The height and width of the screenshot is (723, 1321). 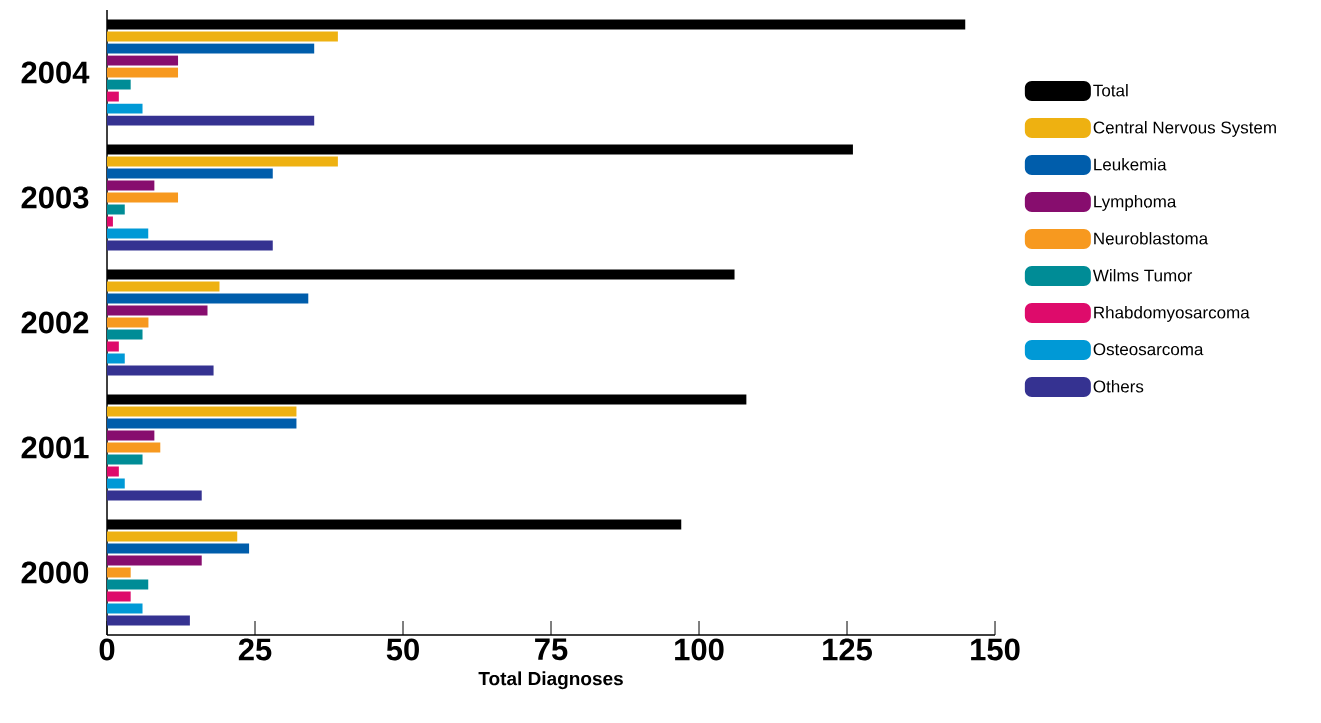 What do you see at coordinates (107, 649) in the screenshot?
I see `x-tick-label: 0` at bounding box center [107, 649].